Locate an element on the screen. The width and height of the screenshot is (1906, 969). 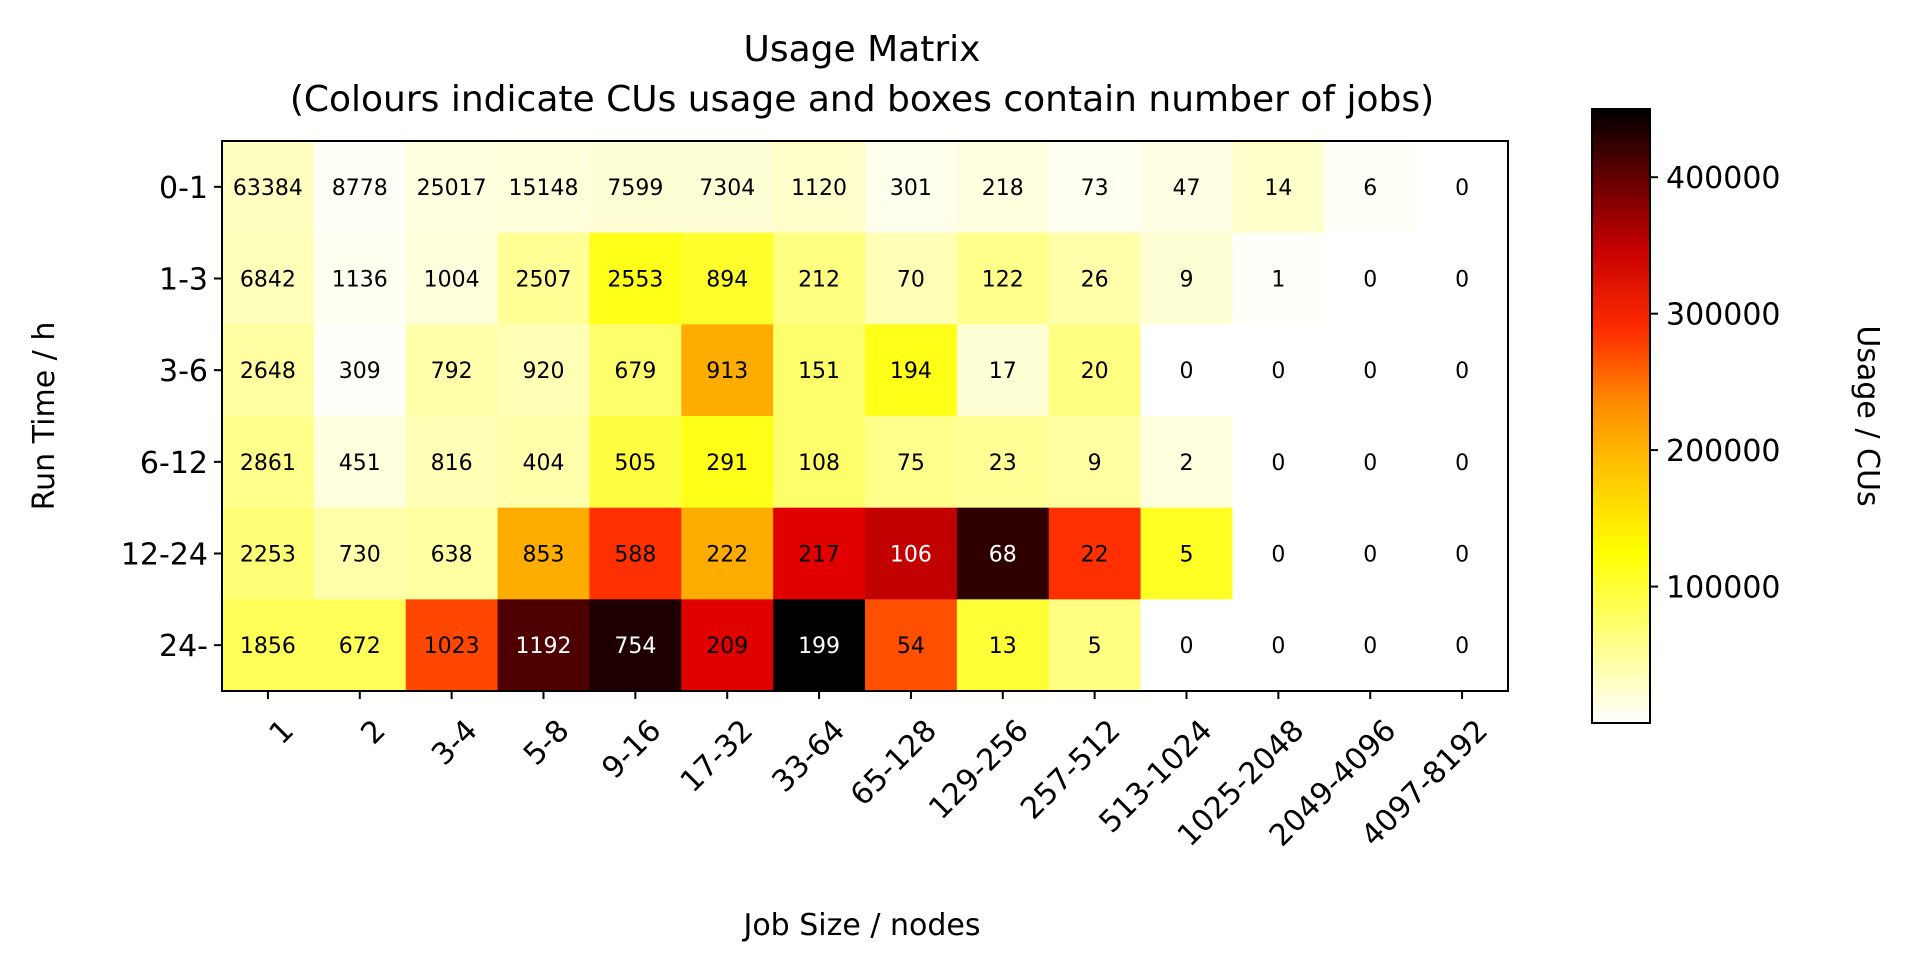
x-tick-label: 1 is located at coordinates (282, 732).